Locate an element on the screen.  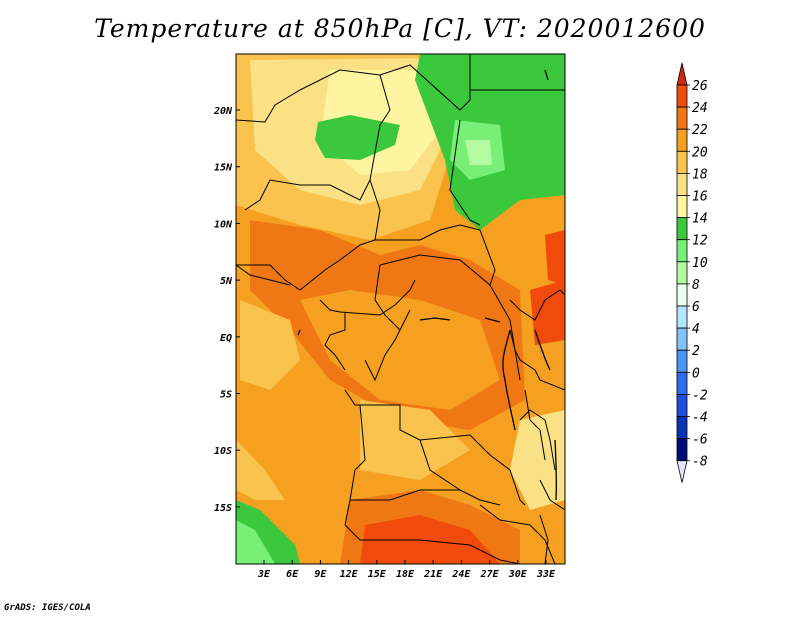
grads-credit: GrADS: IGES/COLA is located at coordinates (47, 608).